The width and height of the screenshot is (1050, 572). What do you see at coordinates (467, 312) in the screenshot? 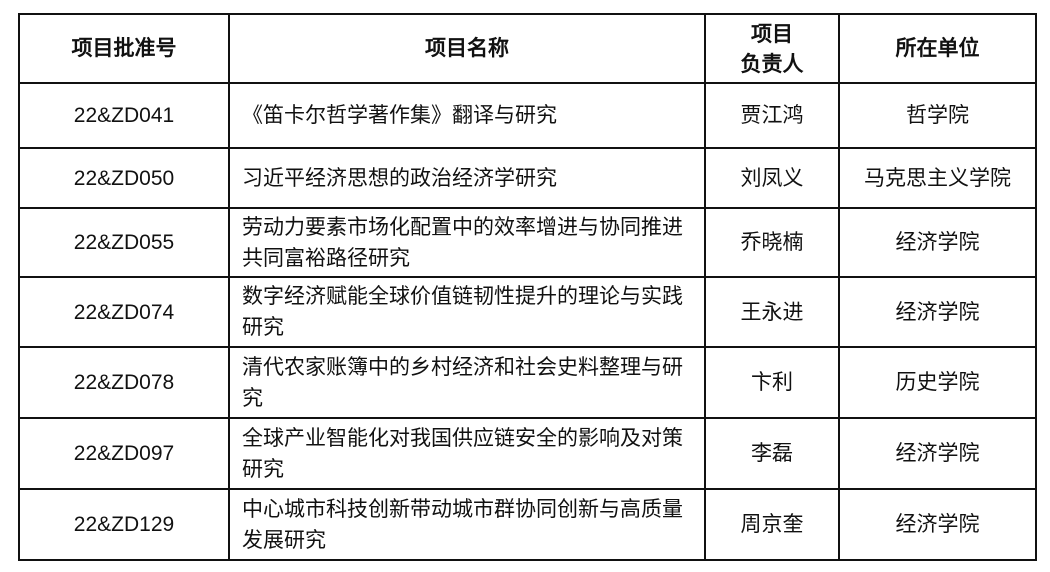
I see `cell-name: 数字经济赋能全球价值链韧性提升的理论与实践研究` at bounding box center [467, 312].